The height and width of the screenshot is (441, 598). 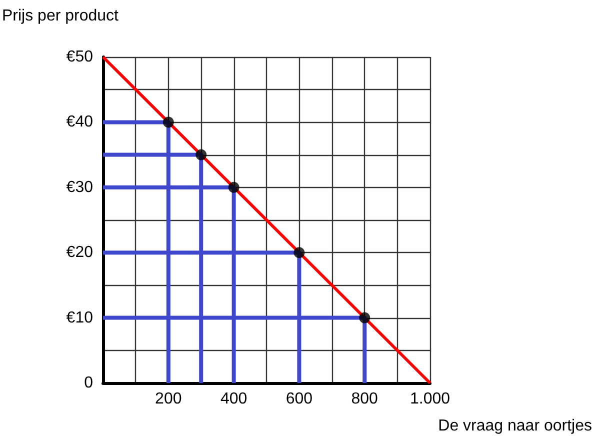 I want to click on y-tick-label: €20, so click(x=80, y=253).